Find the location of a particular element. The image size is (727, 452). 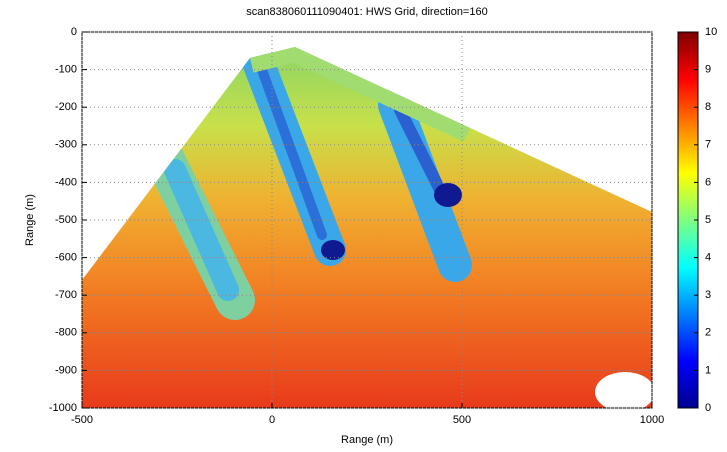

y-tick-label: -1000 is located at coordinates (63, 408).